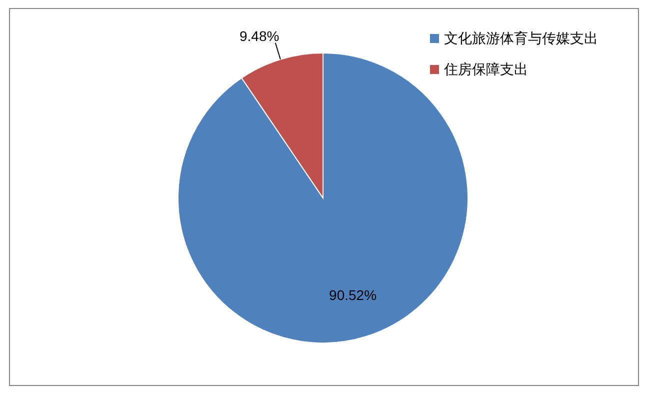 Image resolution: width=656 pixels, height=404 pixels. I want to click on data-label: 90.52%, so click(353, 295).